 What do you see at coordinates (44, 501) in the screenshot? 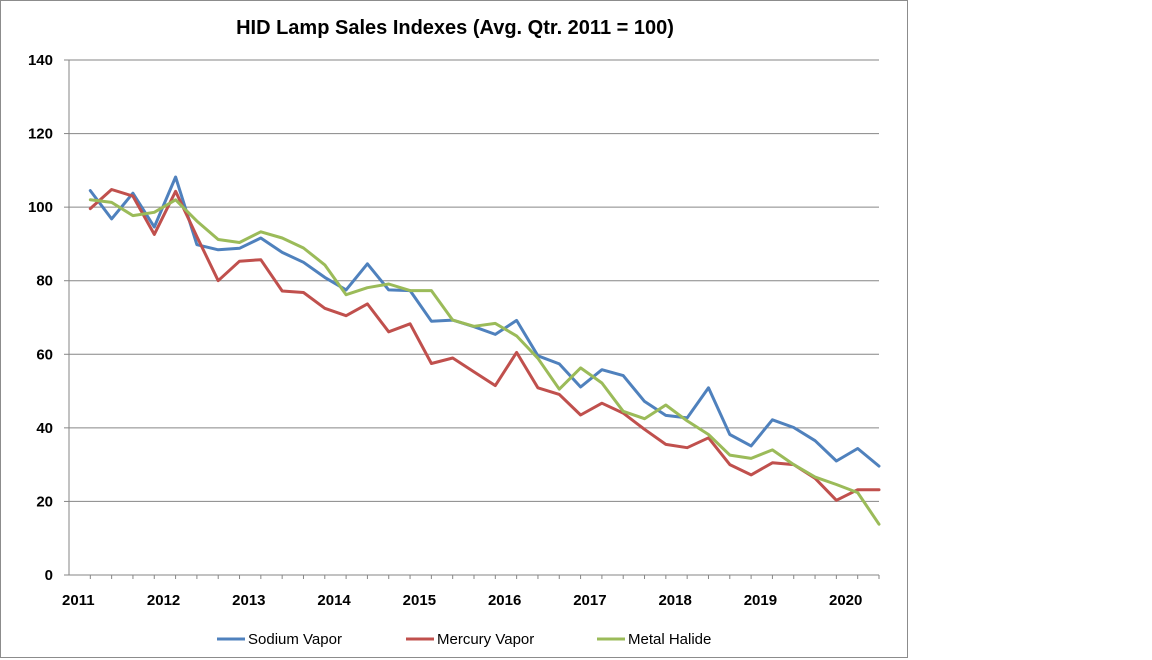
I see `y-tick-label-20: 20` at bounding box center [44, 501].